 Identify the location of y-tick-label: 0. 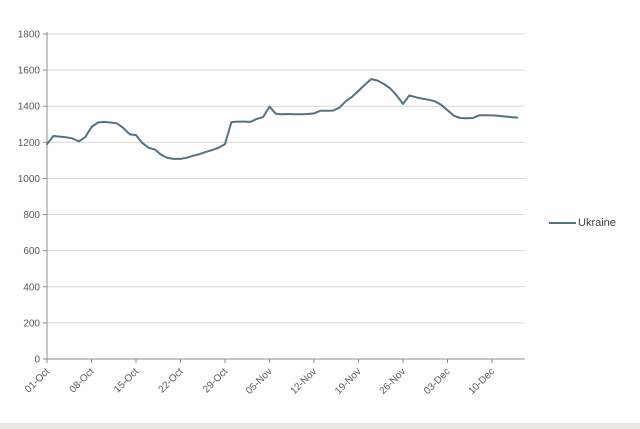
(37, 360).